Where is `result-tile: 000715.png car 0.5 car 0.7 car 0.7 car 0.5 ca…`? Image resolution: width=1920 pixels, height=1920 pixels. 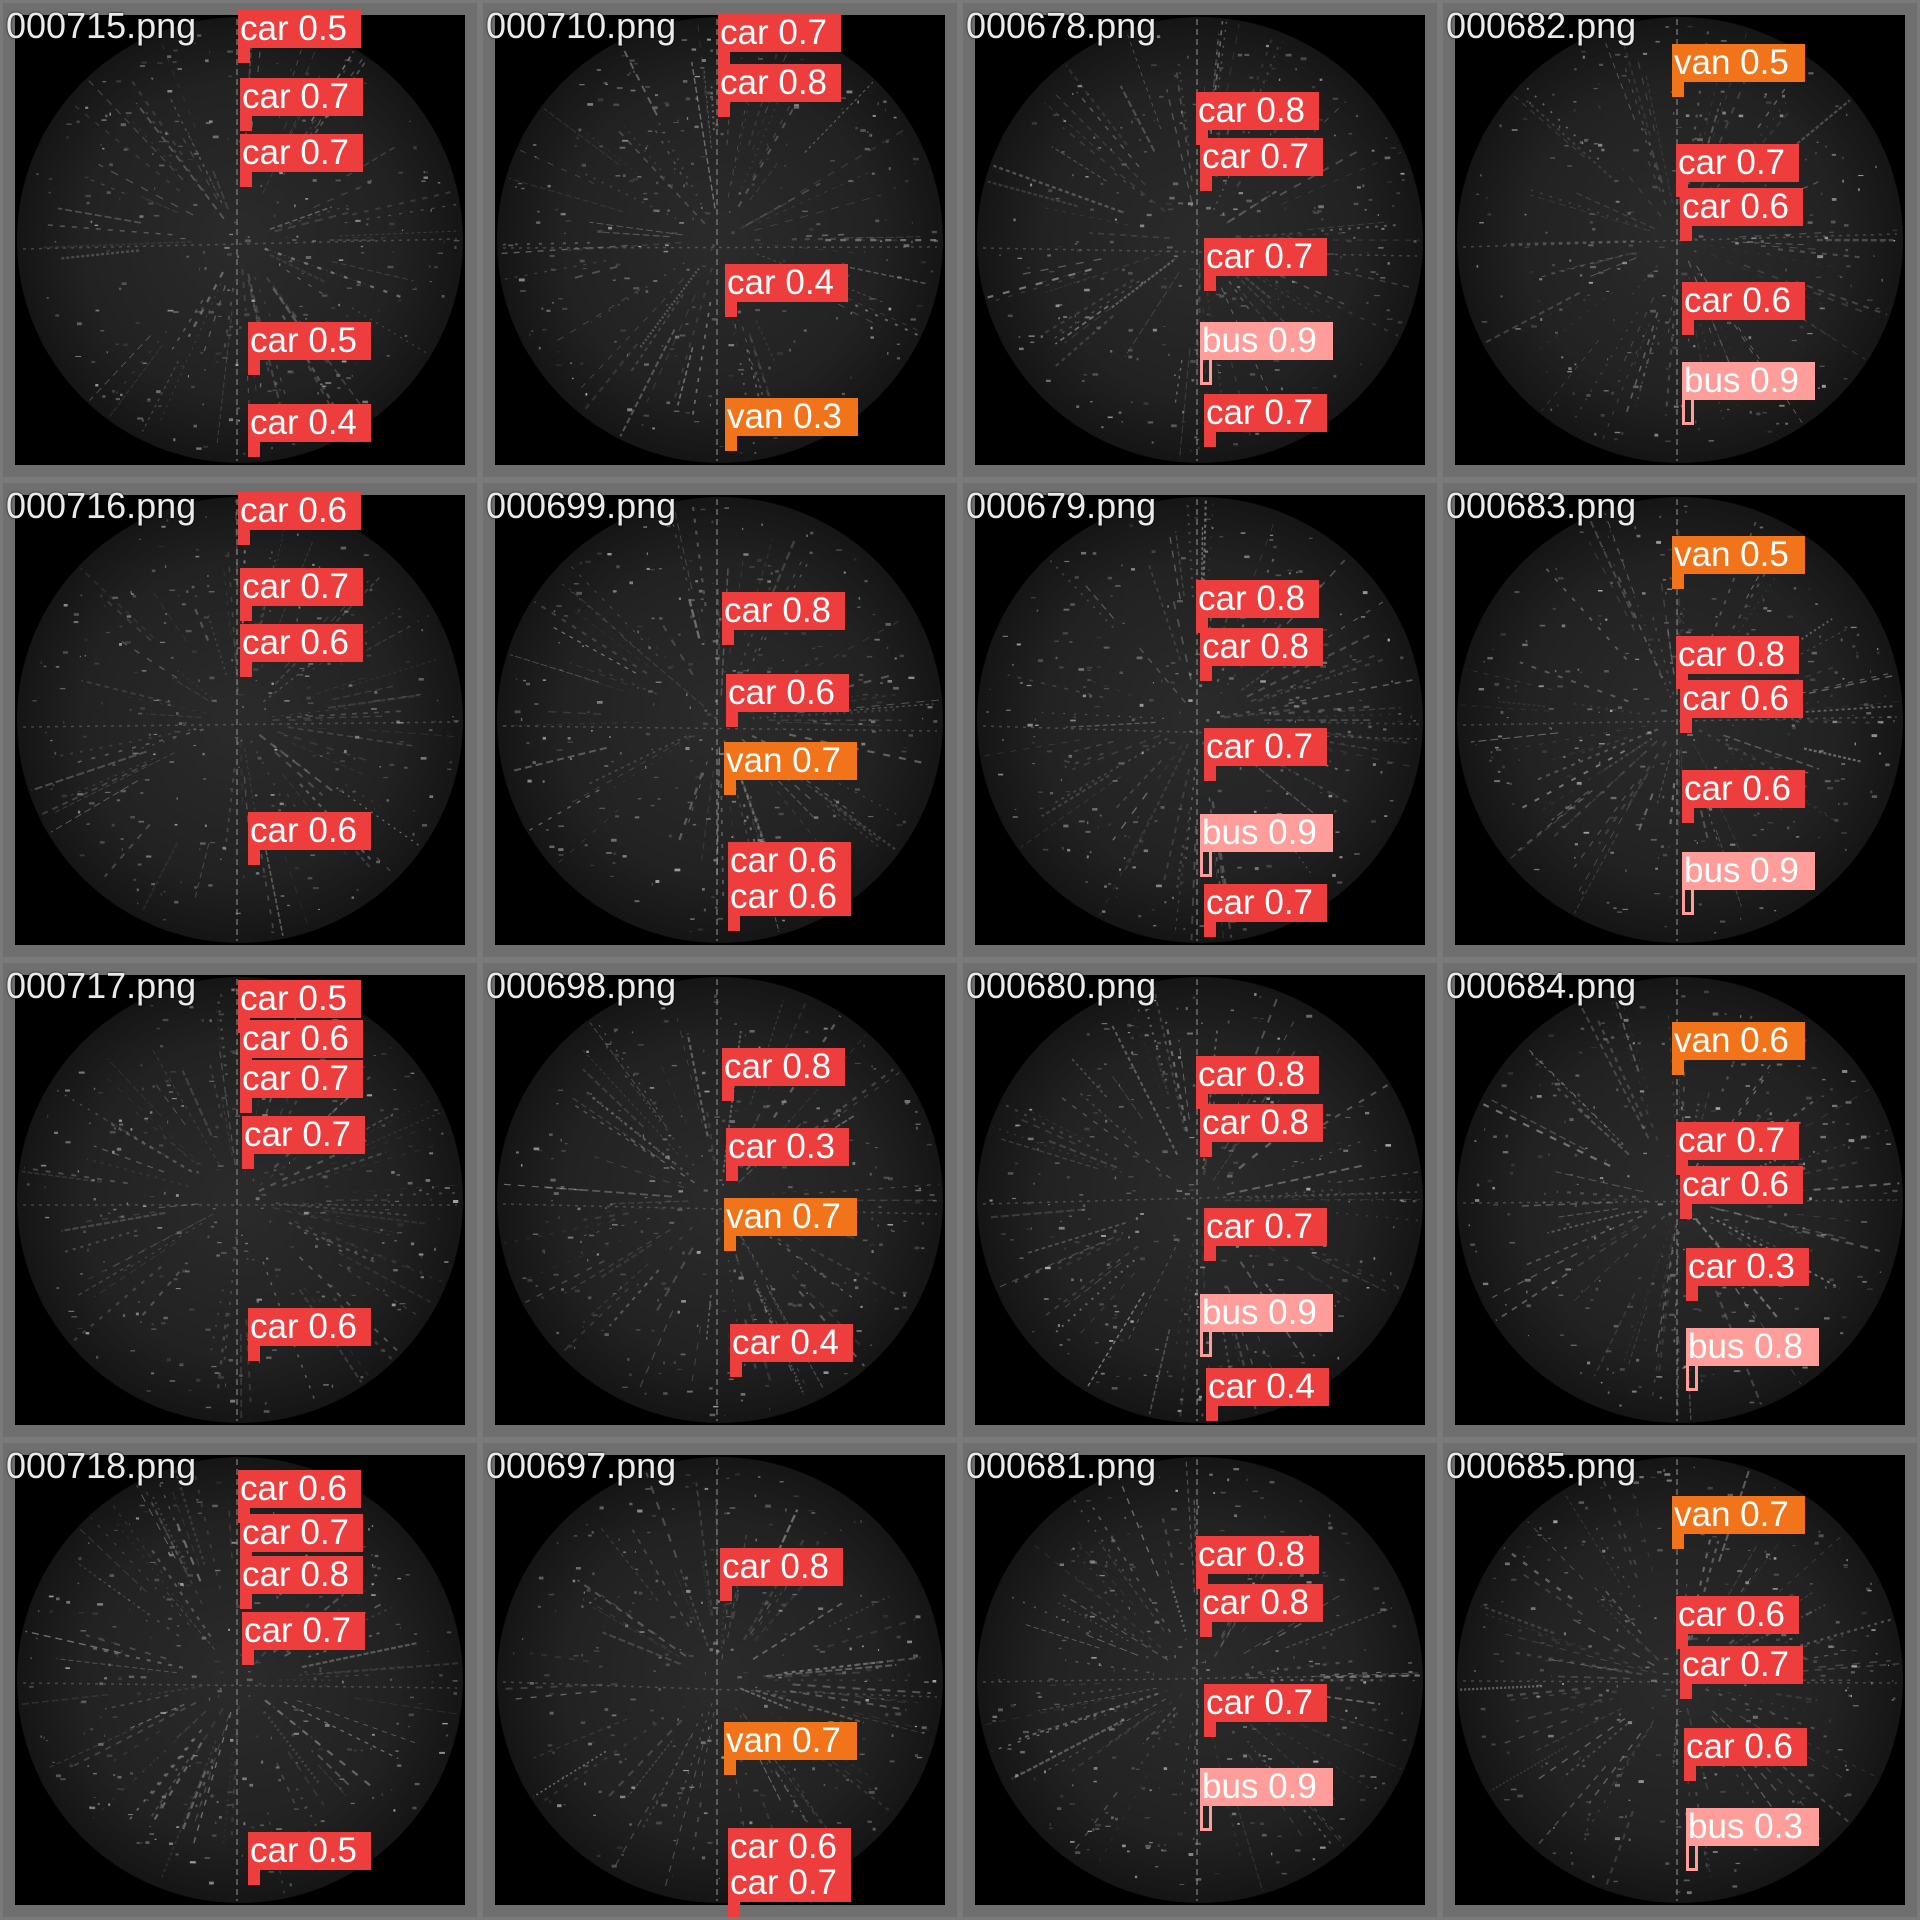
result-tile: 000715.png car 0.5 car 0.7 car 0.7 car 0.5 ca… is located at coordinates (240, 240).